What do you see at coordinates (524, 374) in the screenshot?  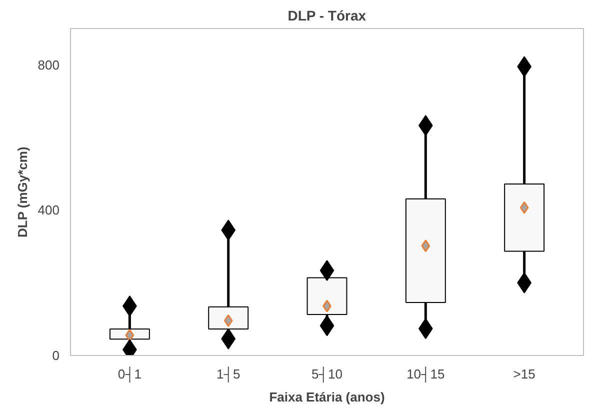 I see `x-tick-label: >15` at bounding box center [524, 374].